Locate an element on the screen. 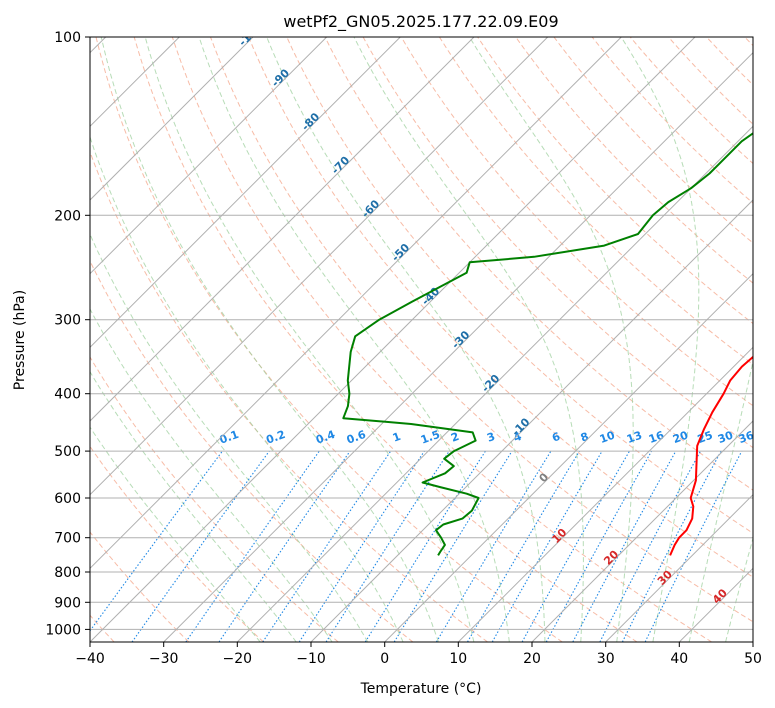  chart-title: wetPf2_GN05.2025.177.22.09.E09 is located at coordinates (420, 22).